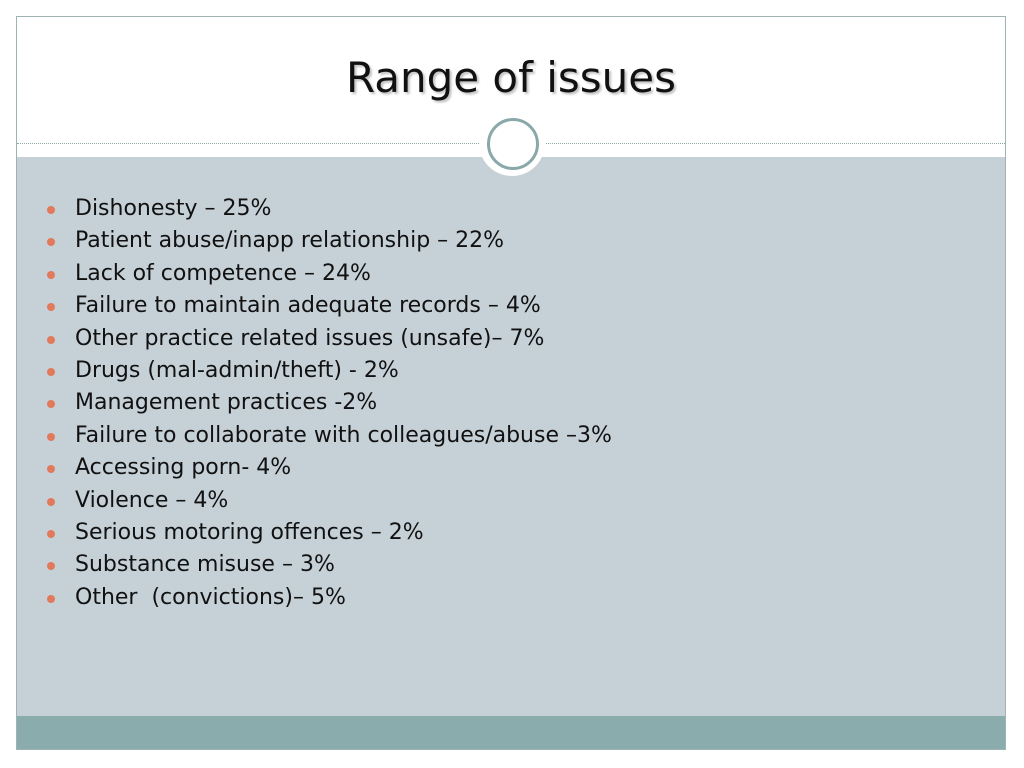 This screenshot has height=768, width=1024. What do you see at coordinates (511, 732) in the screenshot?
I see `footer-bar` at bounding box center [511, 732].